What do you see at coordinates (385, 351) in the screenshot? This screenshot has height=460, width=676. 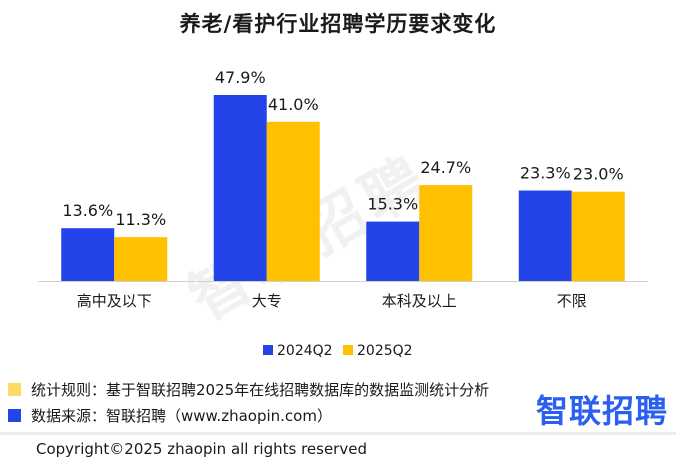 I see `legend-label-2025Q2: 2025Q2` at bounding box center [385, 351].